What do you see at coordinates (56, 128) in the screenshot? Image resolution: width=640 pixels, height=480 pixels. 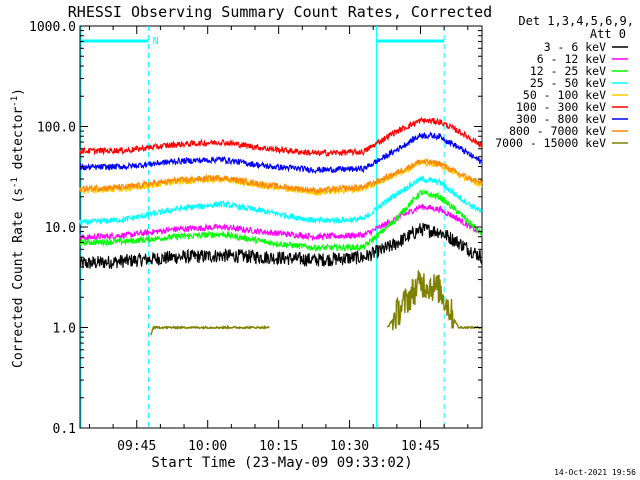 I see `y-tick-label: 100.0` at bounding box center [56, 128].